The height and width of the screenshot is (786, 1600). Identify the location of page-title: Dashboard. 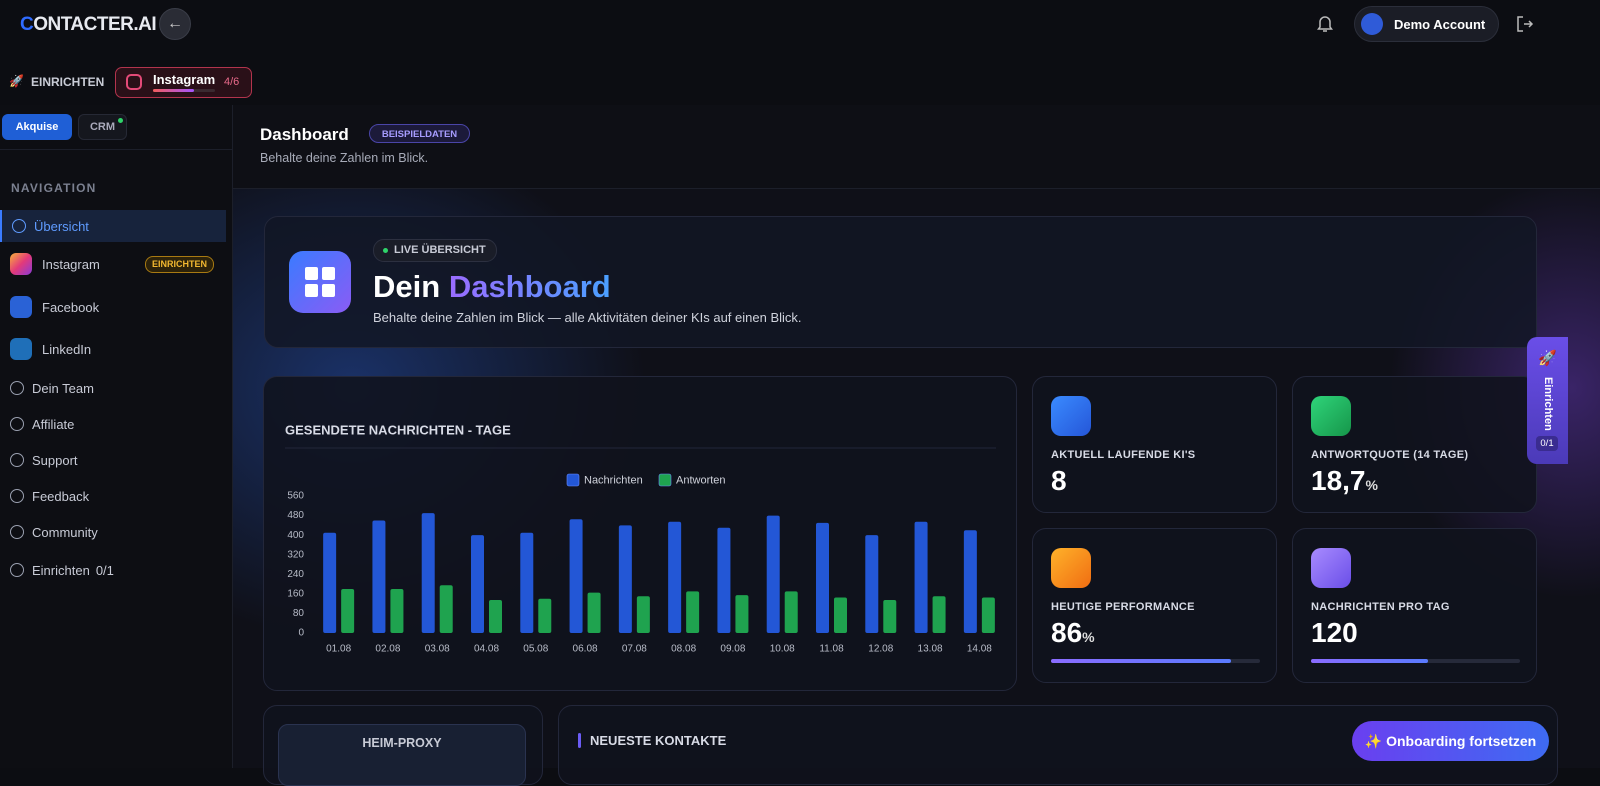
(304, 134).